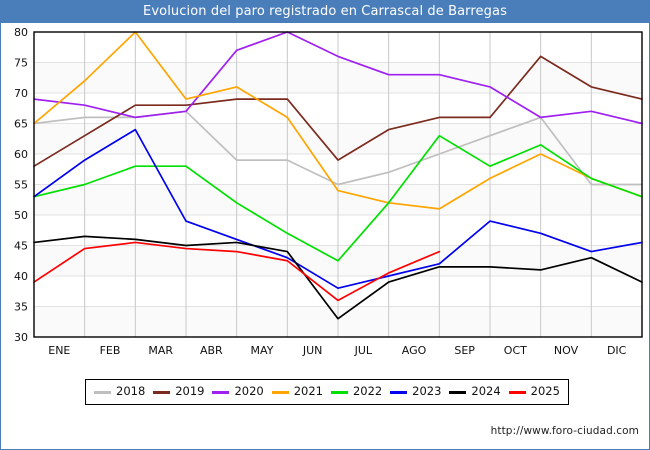 The image size is (650, 450). Describe the element at coordinates (190, 391) in the screenshot. I see `legend-label-2019: 2019` at that location.